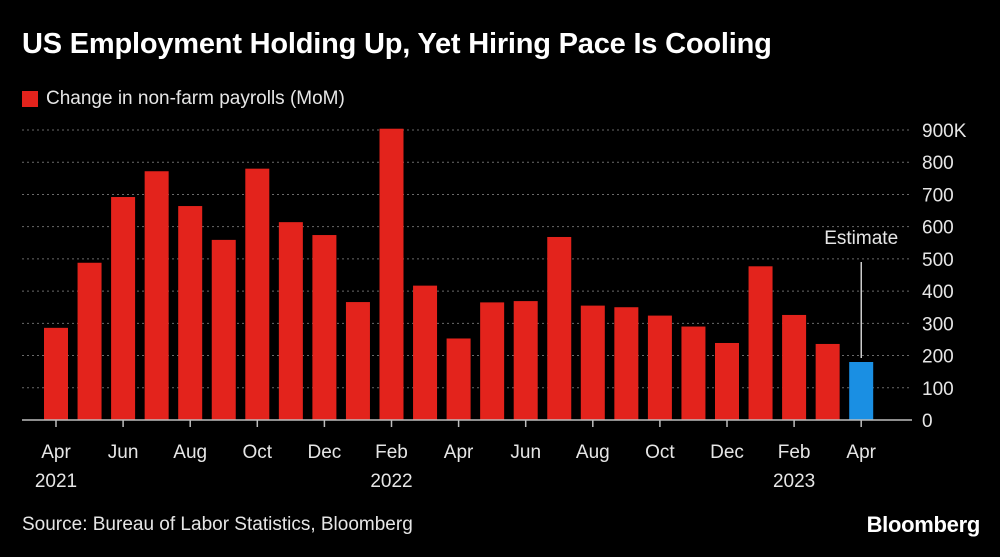 The height and width of the screenshot is (557, 1000). What do you see at coordinates (938, 228) in the screenshot?
I see `y-tick-label: 600` at bounding box center [938, 228].